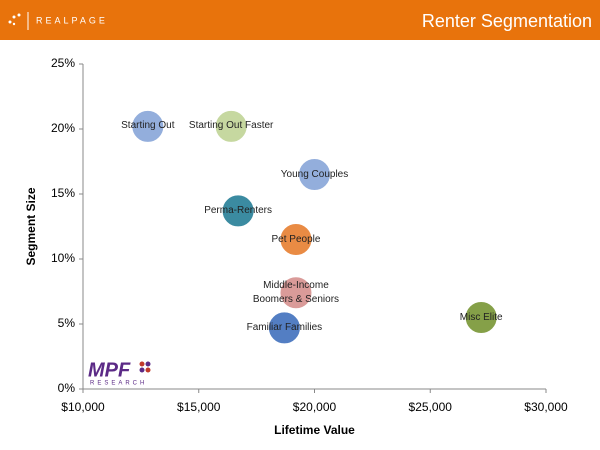 The image size is (600, 450). What do you see at coordinates (63, 193) in the screenshot?
I see `y-tick-label: 15%` at bounding box center [63, 193].